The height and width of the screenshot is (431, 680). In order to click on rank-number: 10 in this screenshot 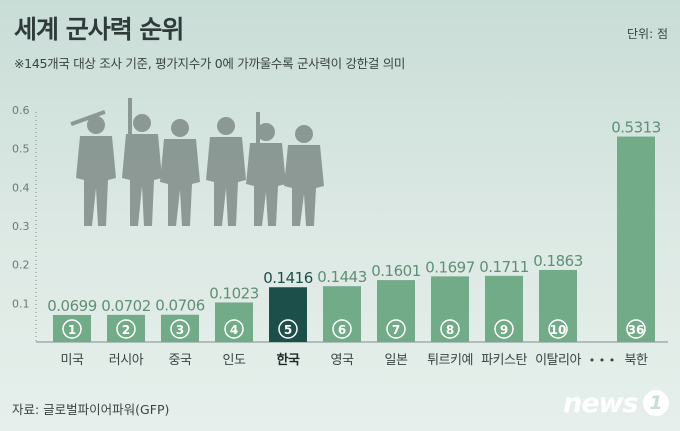, I will do `click(558, 330)`.